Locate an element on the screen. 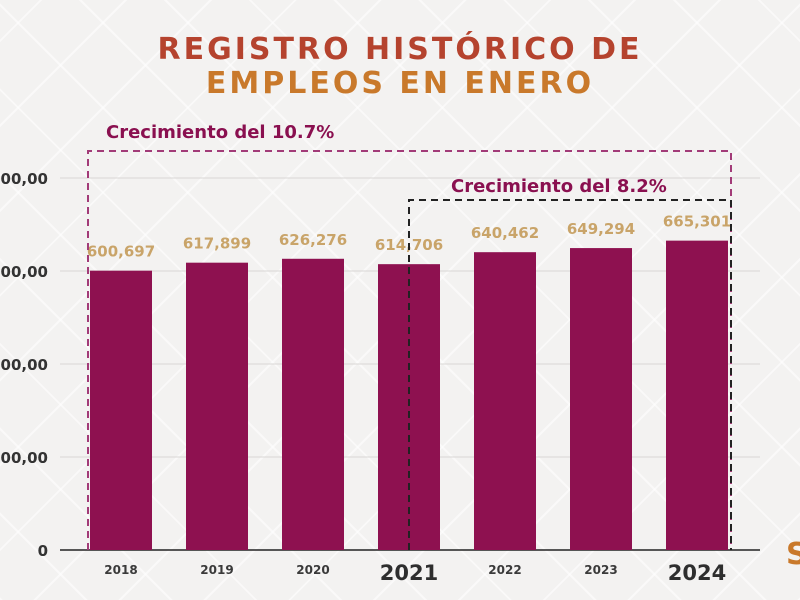  bar-2022 is located at coordinates (505, 401).